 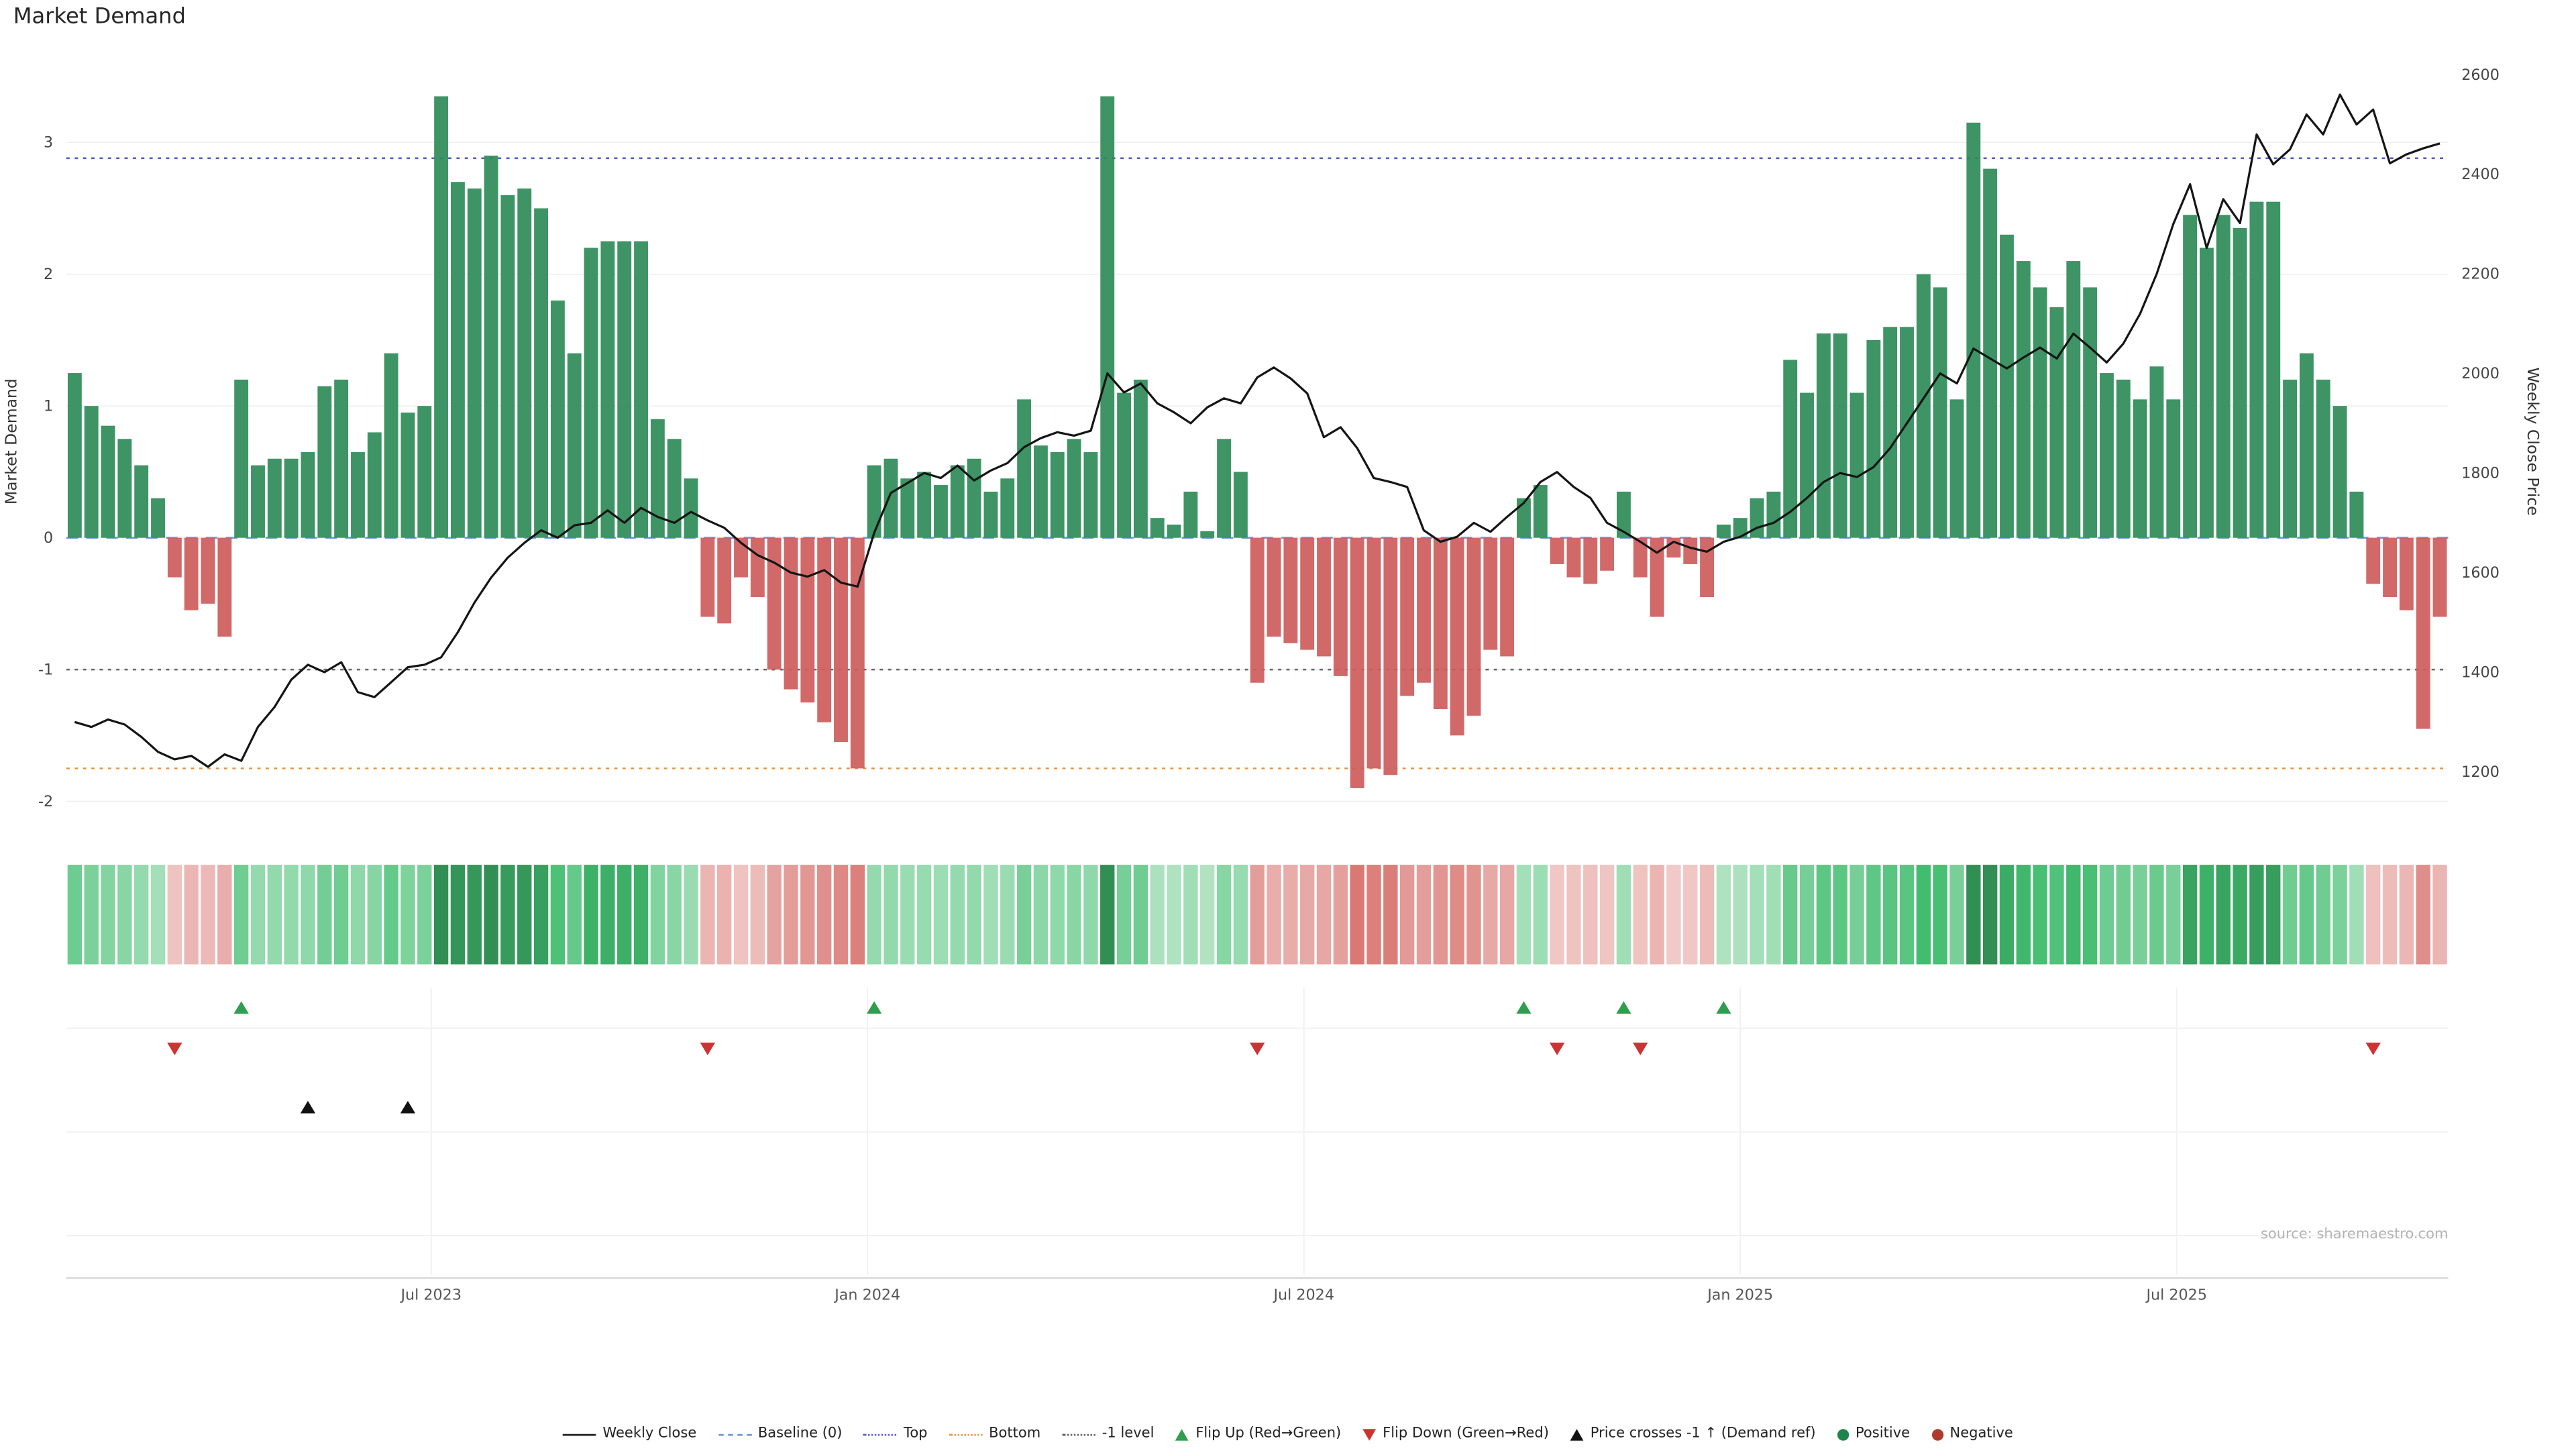 What do you see at coordinates (11, 441) in the screenshot?
I see `left-axis-label: Market Demand` at bounding box center [11, 441].